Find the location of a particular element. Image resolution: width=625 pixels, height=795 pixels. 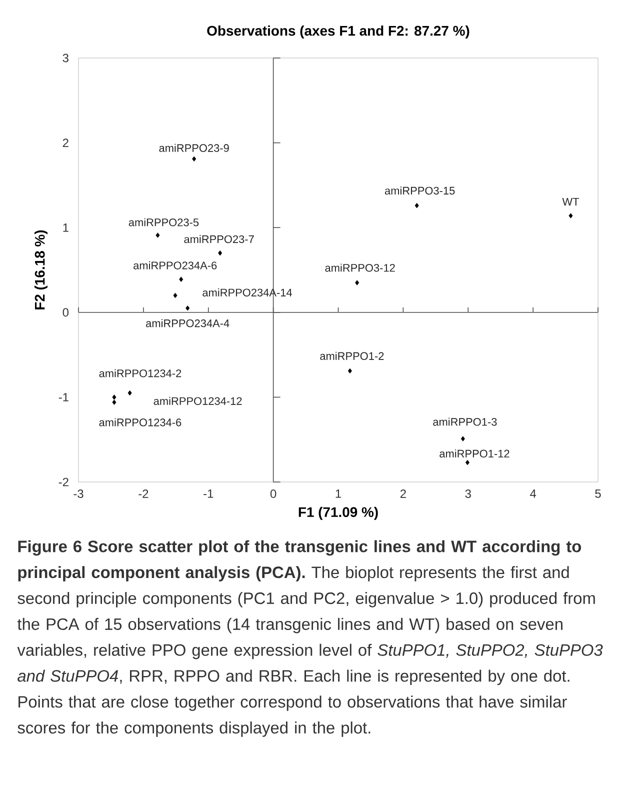

x-tick-label: 2 is located at coordinates (403, 494).